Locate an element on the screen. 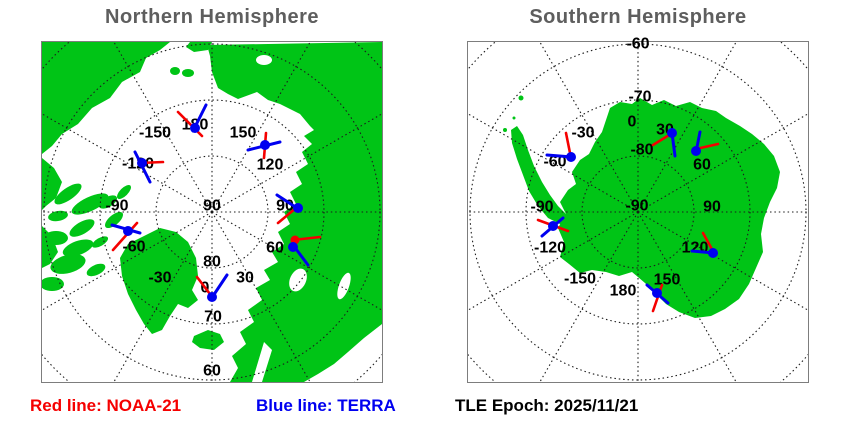 The height and width of the screenshot is (425, 850). graticule-label: 180 is located at coordinates (623, 291).